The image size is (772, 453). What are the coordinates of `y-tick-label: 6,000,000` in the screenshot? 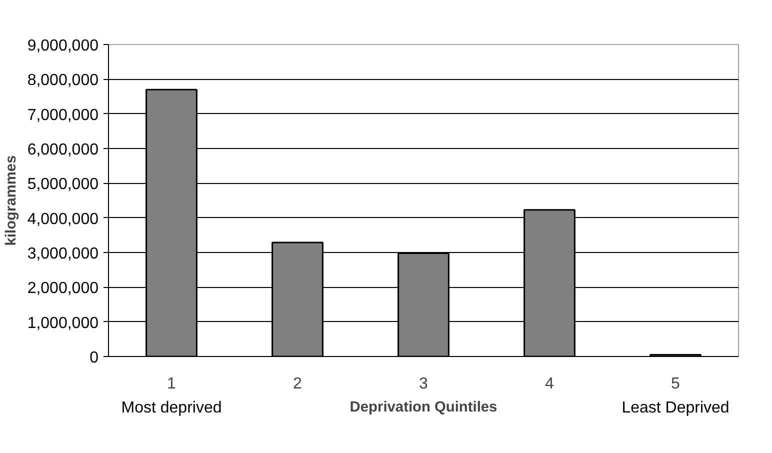 It's located at (63, 150).